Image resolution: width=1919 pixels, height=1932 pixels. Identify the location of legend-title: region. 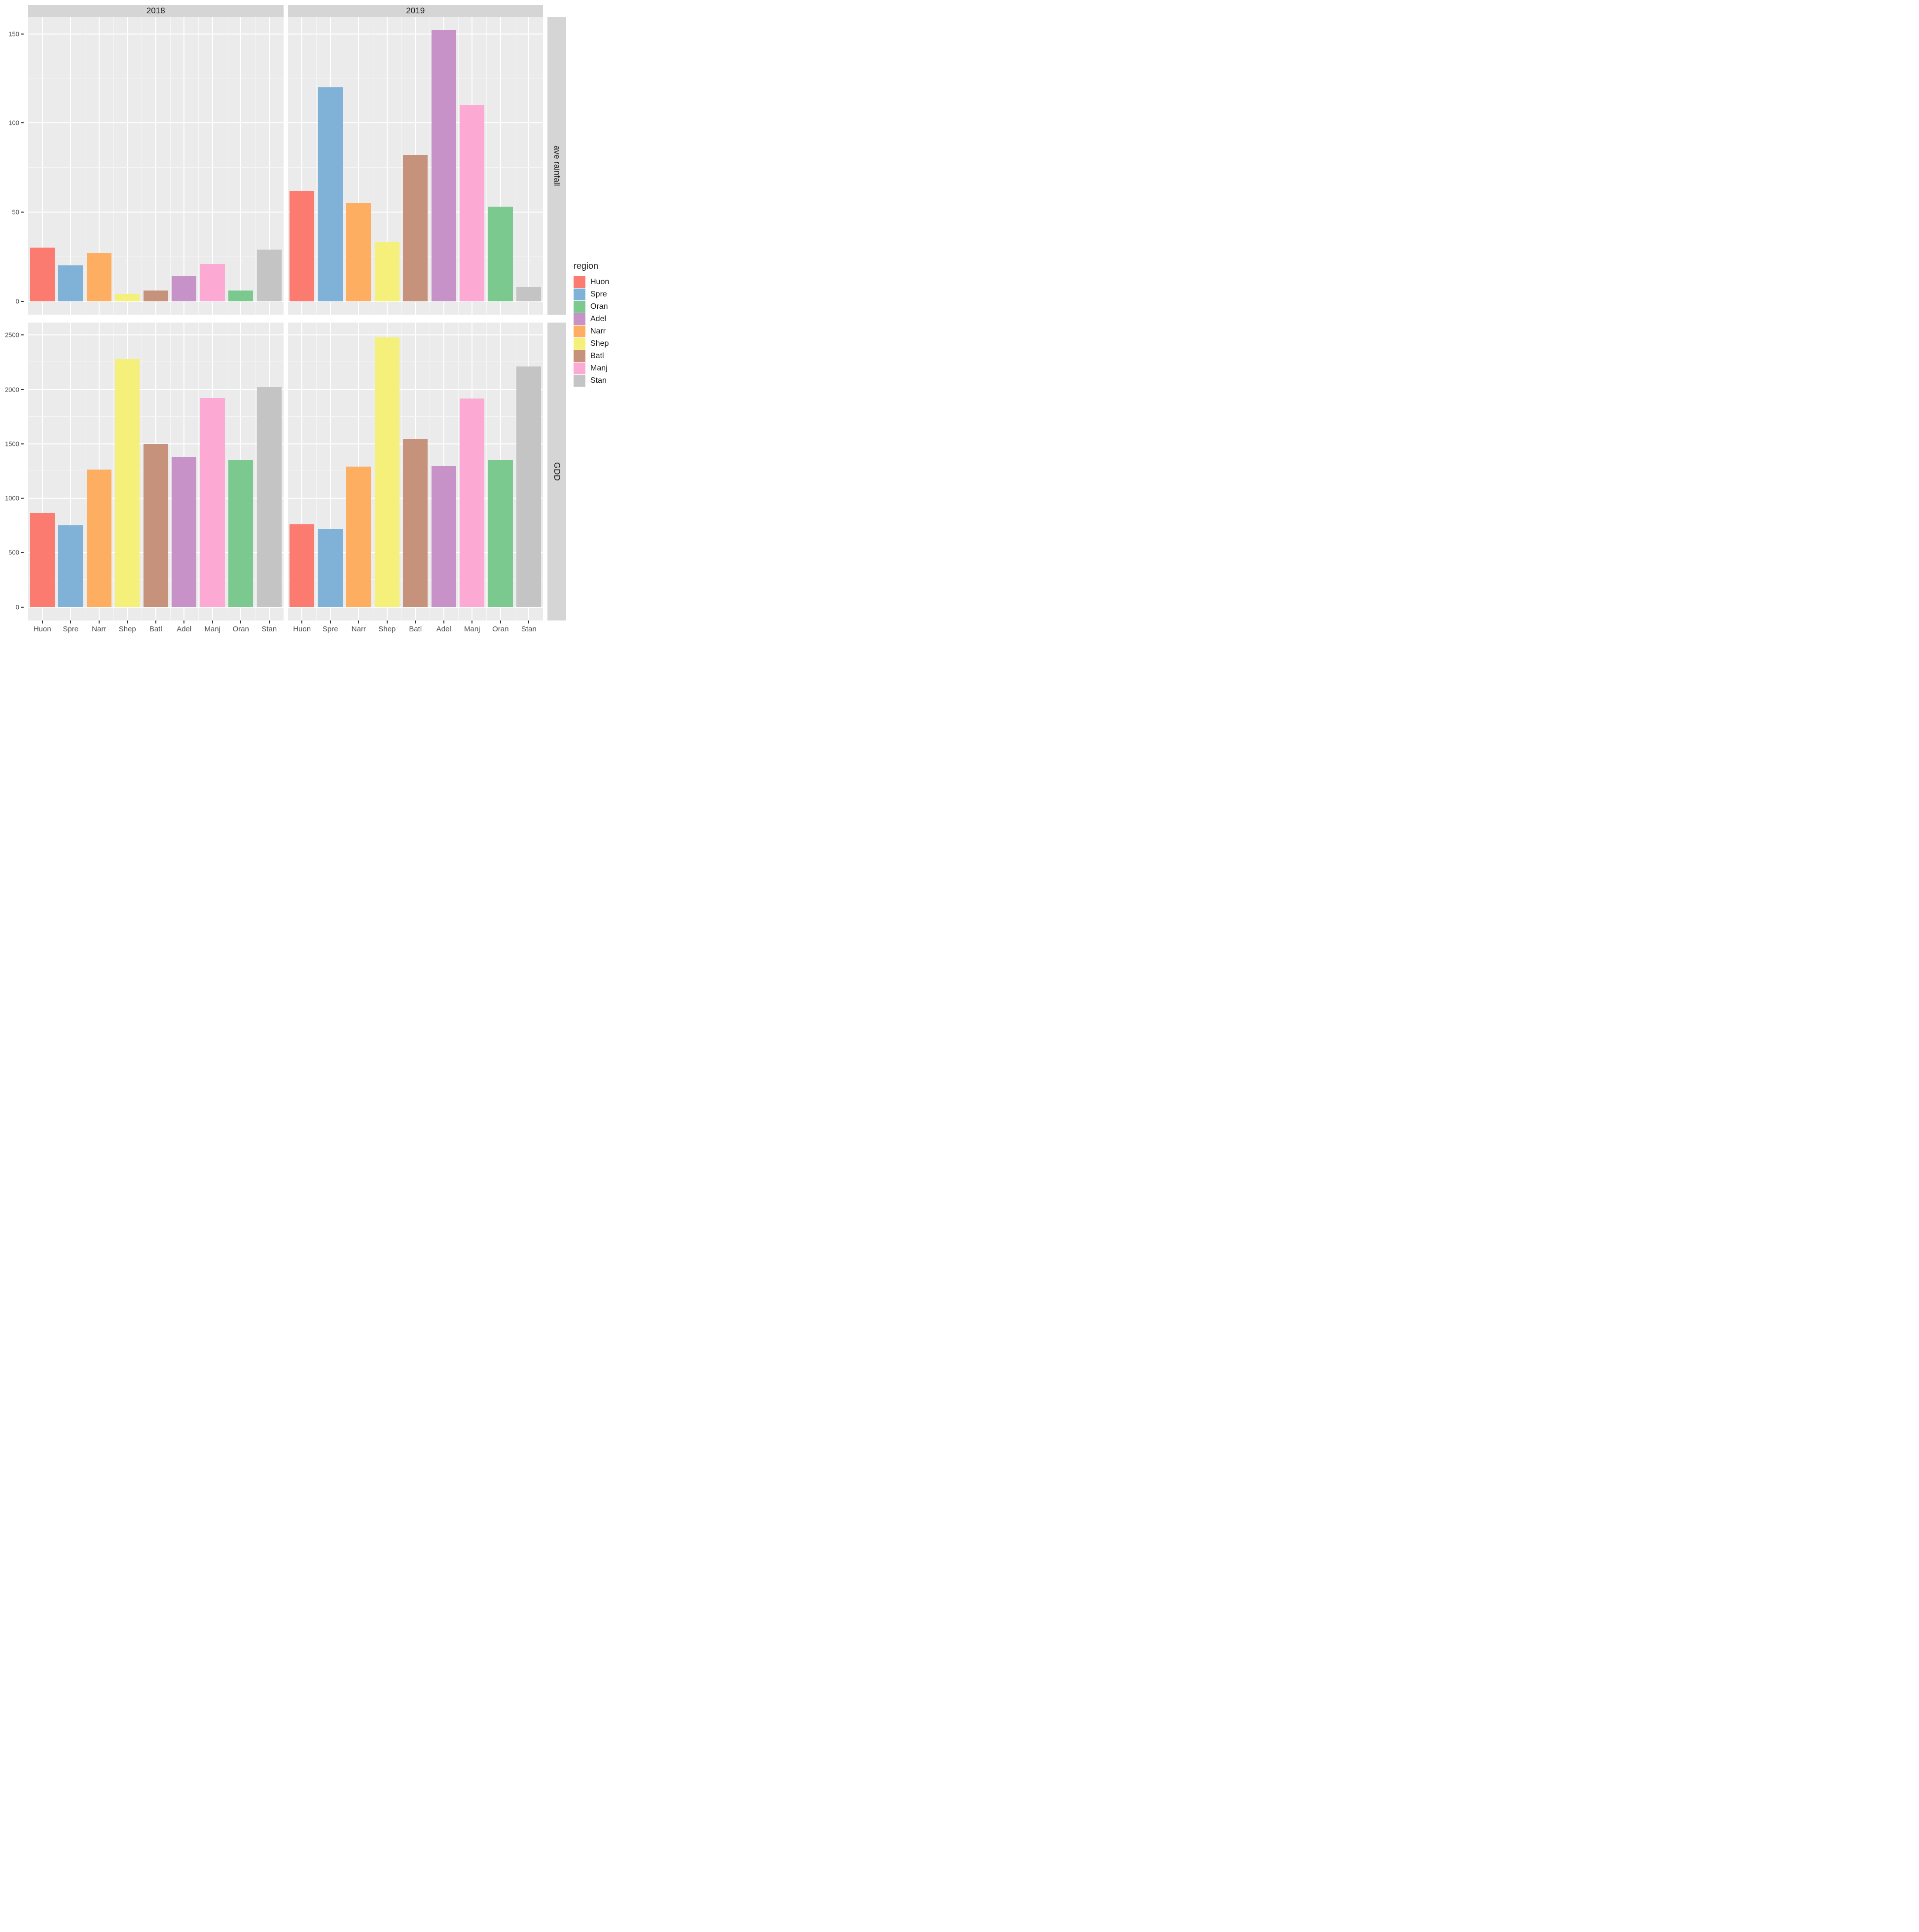
(586, 266).